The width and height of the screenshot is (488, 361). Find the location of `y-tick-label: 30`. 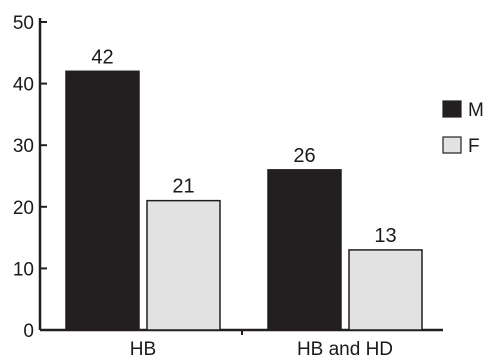

y-tick-label: 30 is located at coordinates (23, 146).